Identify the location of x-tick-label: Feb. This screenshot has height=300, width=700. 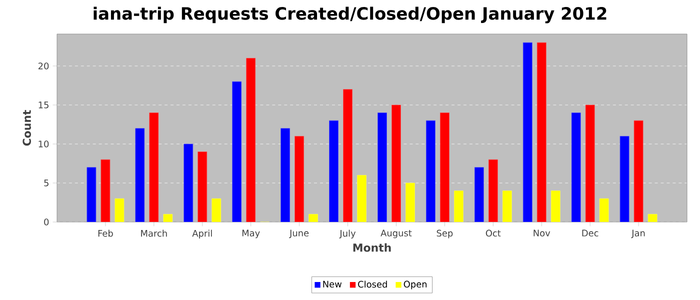
(105, 233).